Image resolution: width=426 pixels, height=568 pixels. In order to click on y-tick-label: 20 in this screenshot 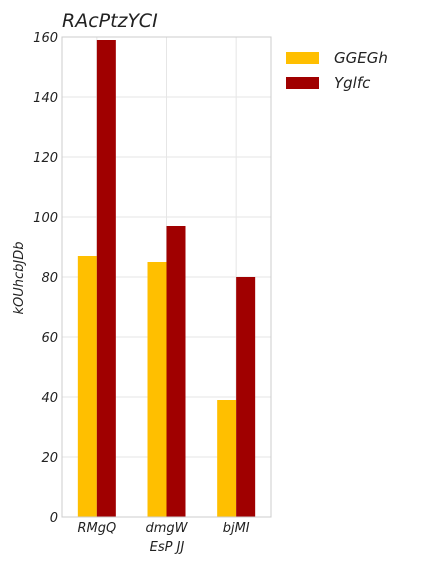, I will do `click(49, 458)`.